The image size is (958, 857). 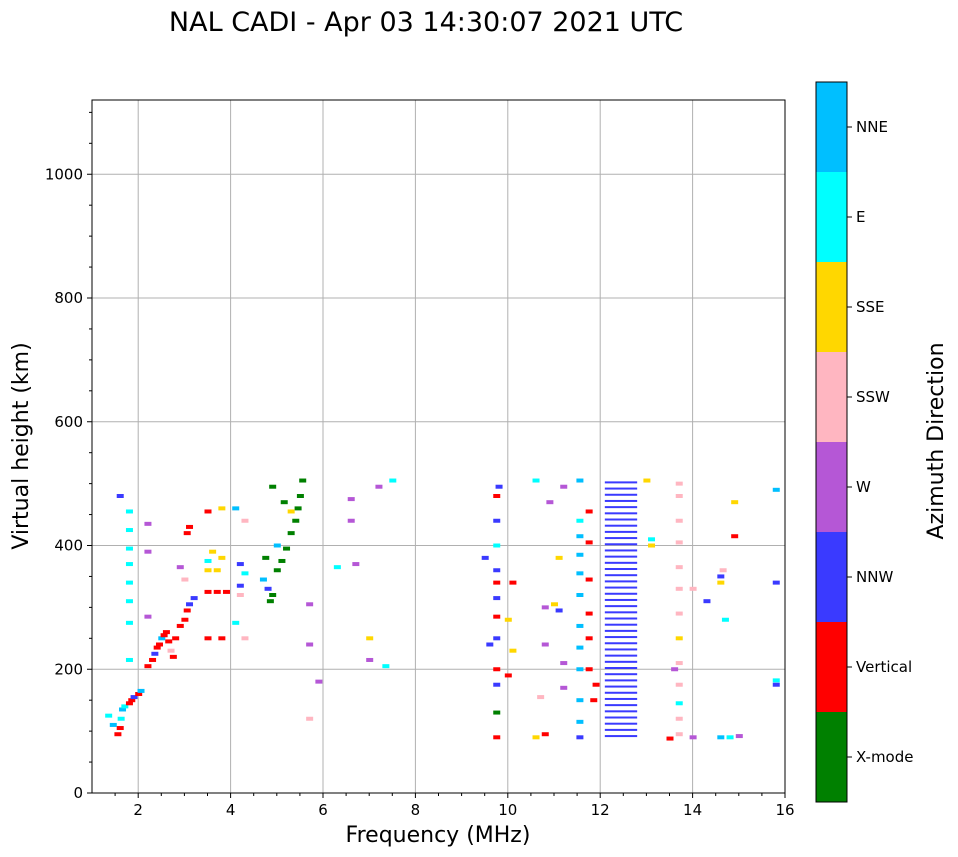 What do you see at coordinates (231, 810) in the screenshot?
I see `x-tick-label: 4` at bounding box center [231, 810].